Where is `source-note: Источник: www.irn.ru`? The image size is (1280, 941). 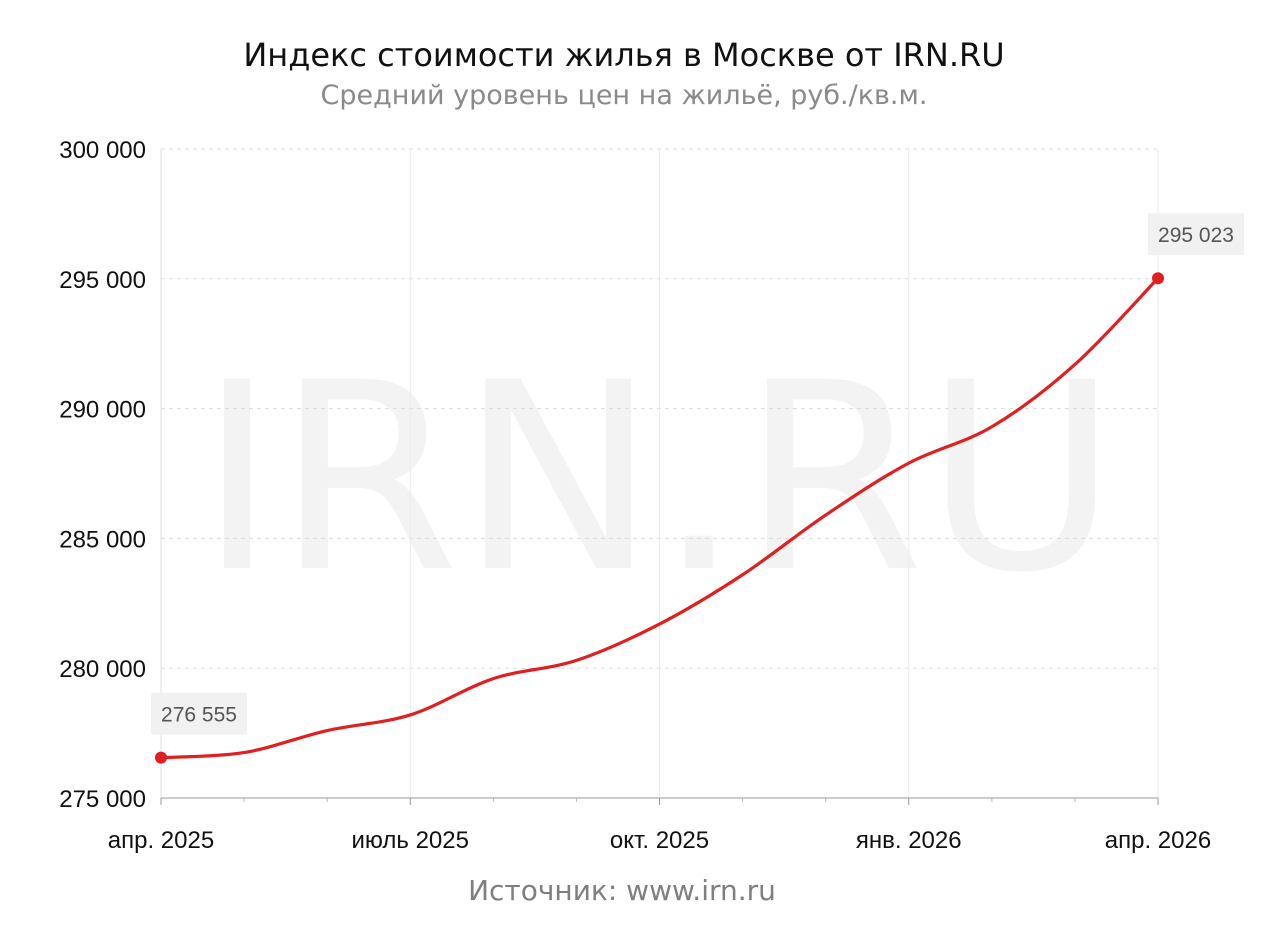
source-note: Источник: www.irn.ru is located at coordinates (622, 890).